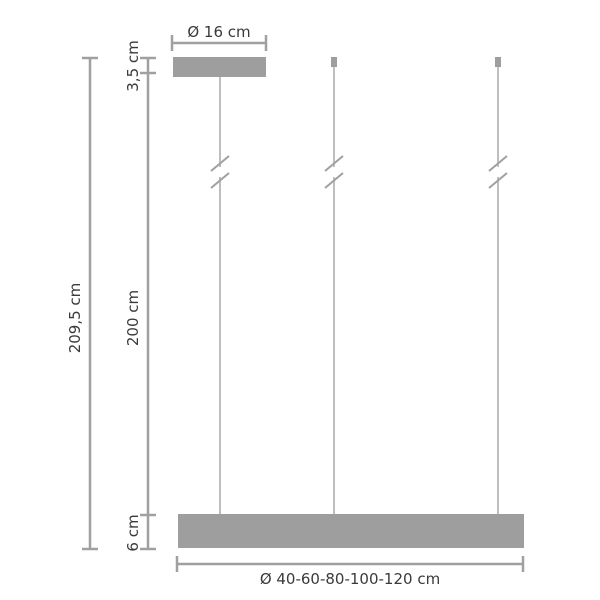 The image size is (600, 600). What do you see at coordinates (148, 303) in the screenshot?
I see `segment-dimension-line` at bounding box center [148, 303].